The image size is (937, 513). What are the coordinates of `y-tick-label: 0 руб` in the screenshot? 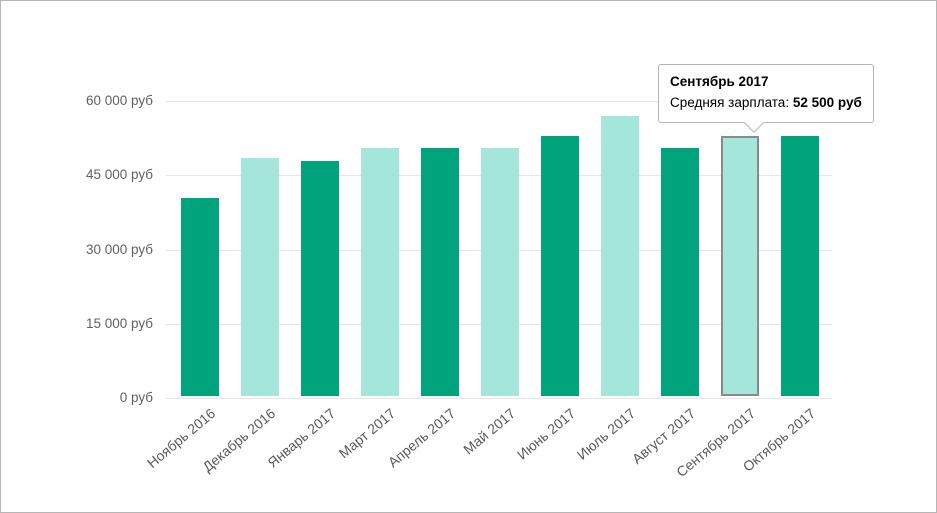 It's located at (136, 397).